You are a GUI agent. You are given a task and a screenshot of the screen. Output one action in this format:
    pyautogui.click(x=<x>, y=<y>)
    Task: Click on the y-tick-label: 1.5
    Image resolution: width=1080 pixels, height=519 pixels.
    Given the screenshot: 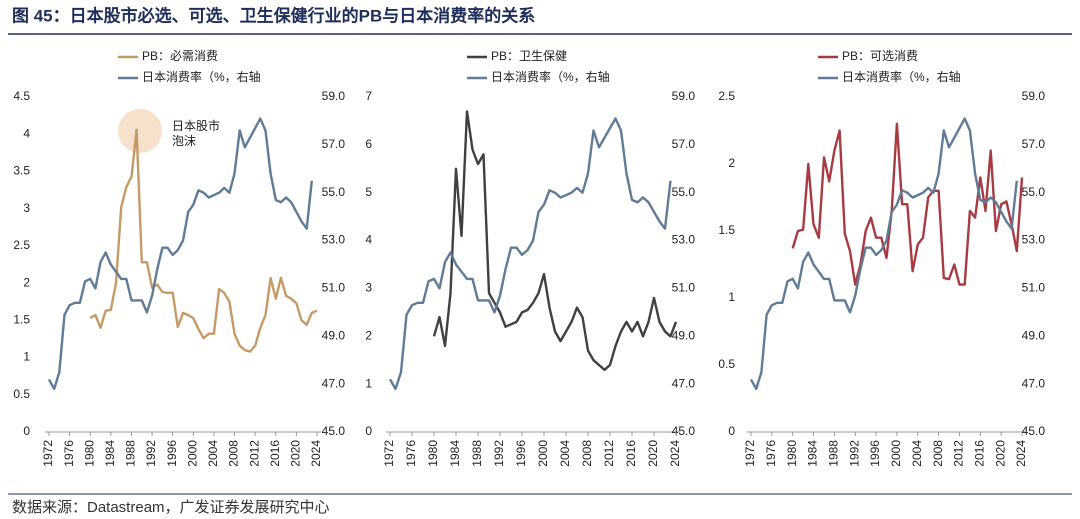 What is the action you would take?
    pyautogui.click(x=21, y=320)
    